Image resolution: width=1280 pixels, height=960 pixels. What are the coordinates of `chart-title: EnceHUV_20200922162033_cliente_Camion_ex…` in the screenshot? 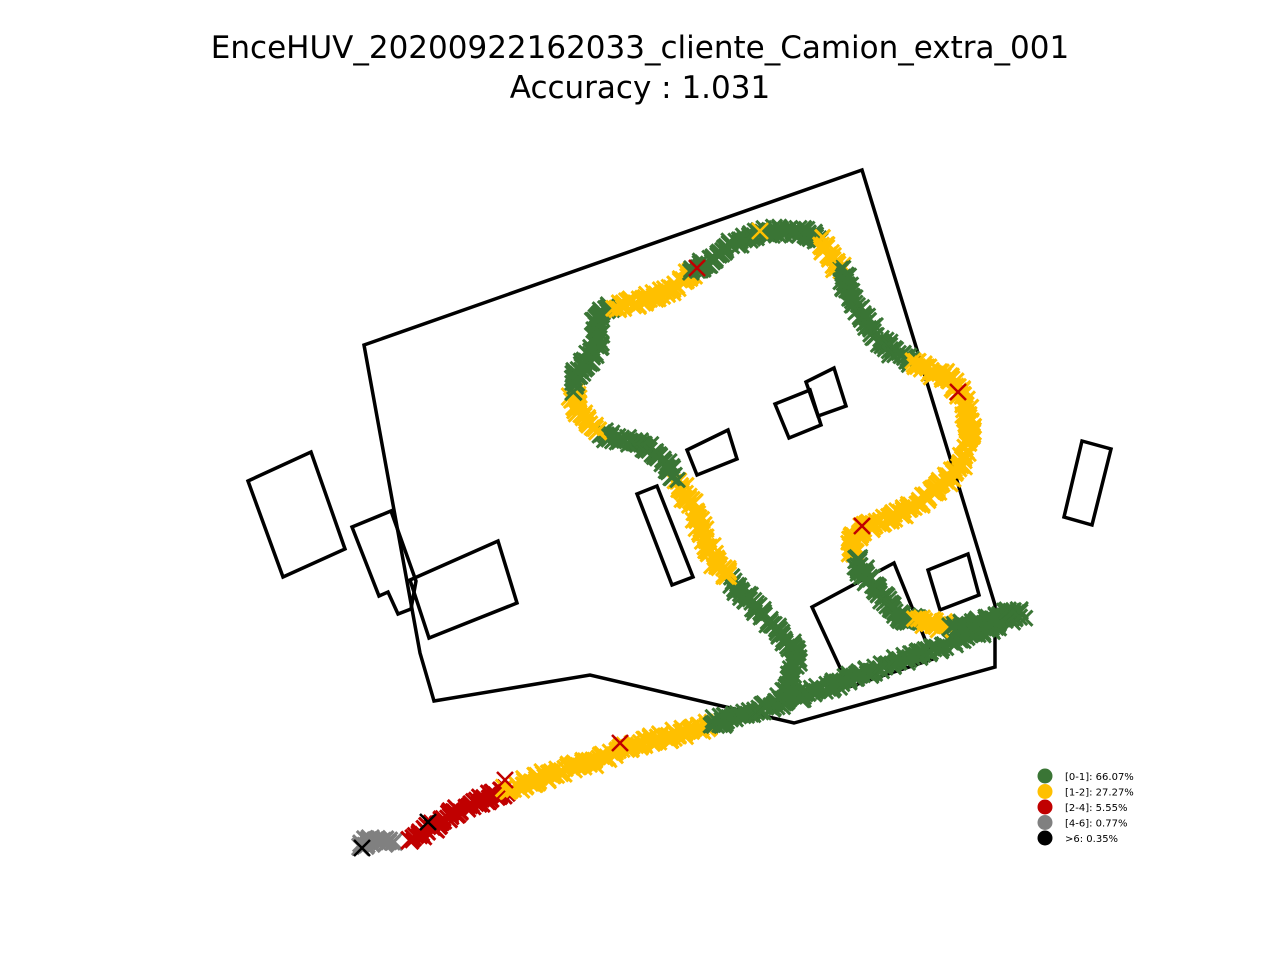 It's located at (640, 48).